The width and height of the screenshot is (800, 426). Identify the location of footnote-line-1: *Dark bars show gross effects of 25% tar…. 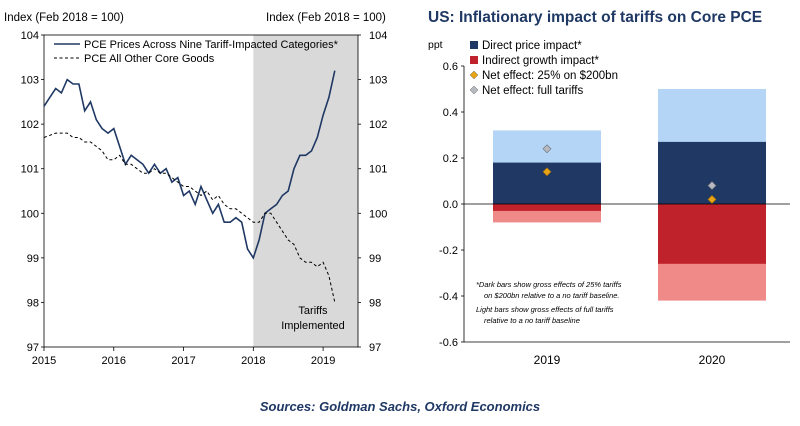
(549, 284).